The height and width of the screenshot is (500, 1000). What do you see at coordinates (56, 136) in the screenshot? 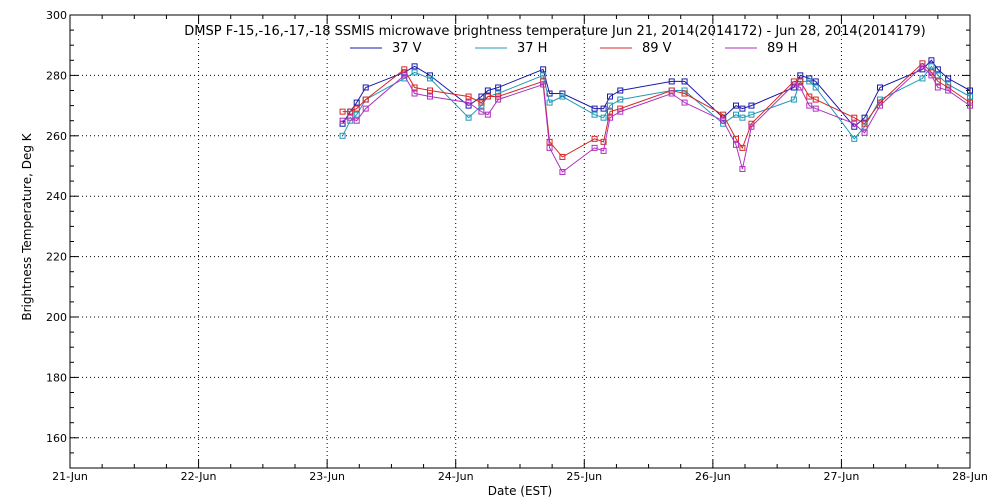
I see `y-tick-label: 260` at bounding box center [56, 136].